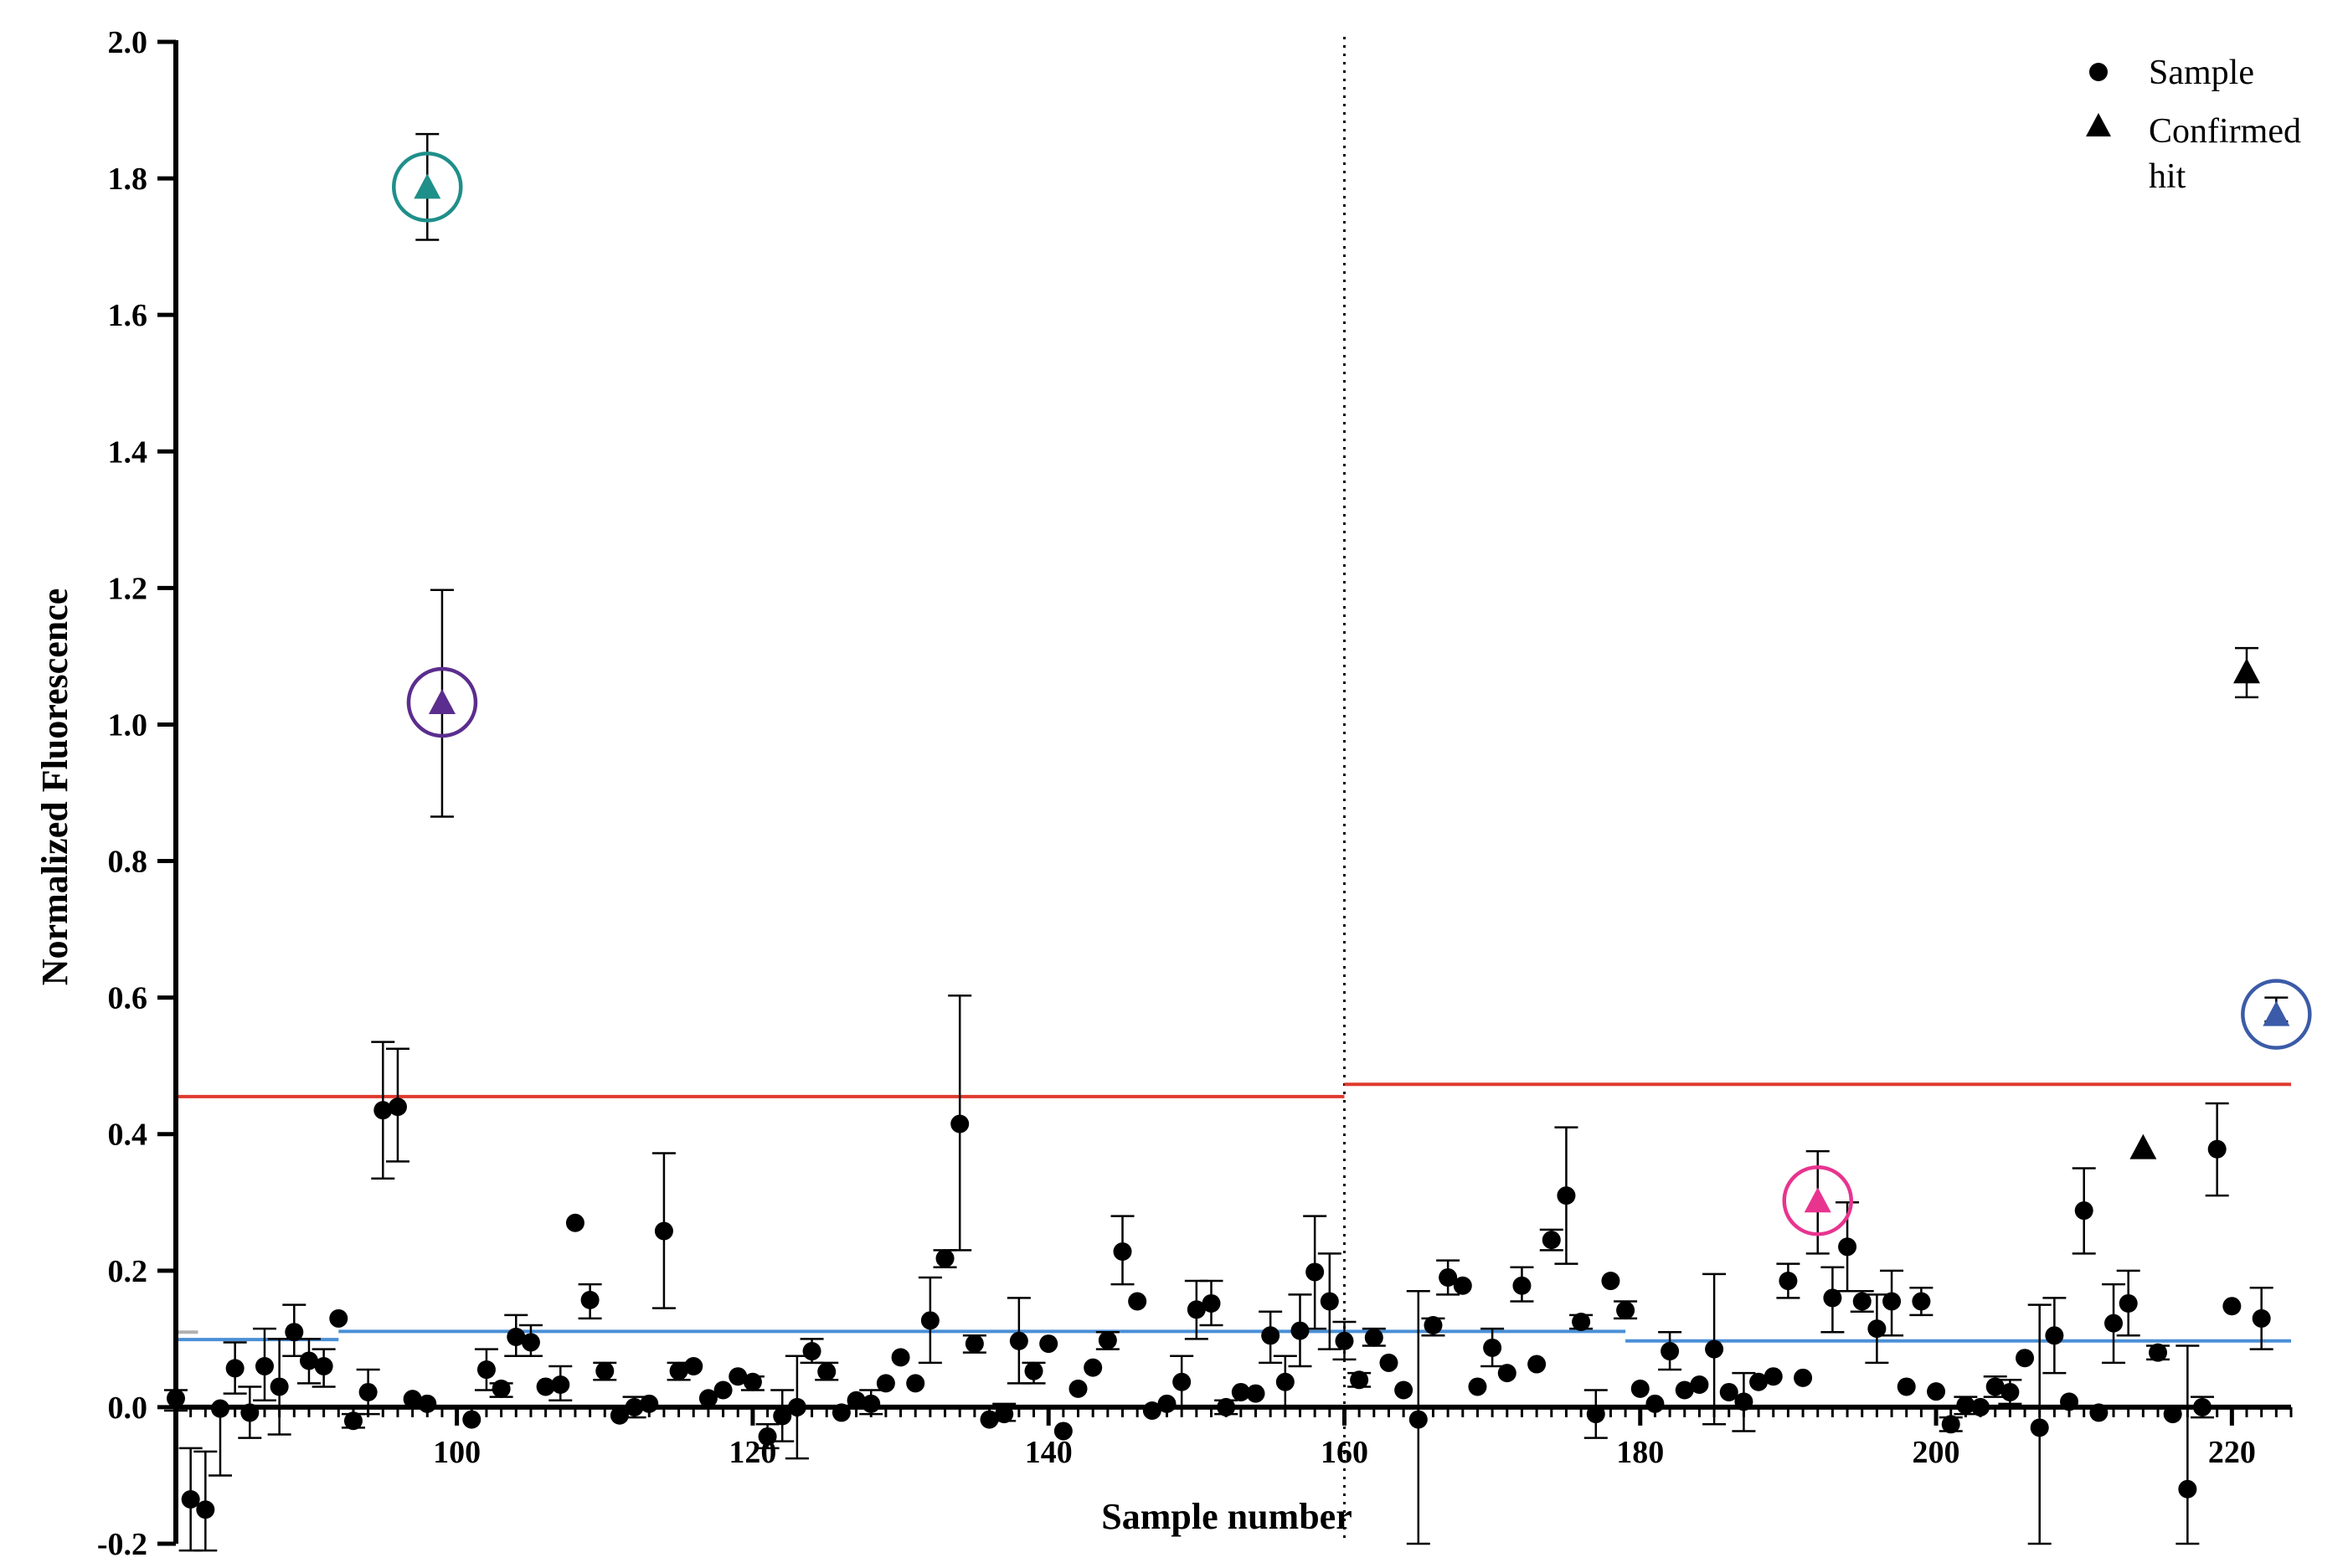  Describe the element at coordinates (1936, 1452) in the screenshot. I see `x-tick-label: 200` at that location.